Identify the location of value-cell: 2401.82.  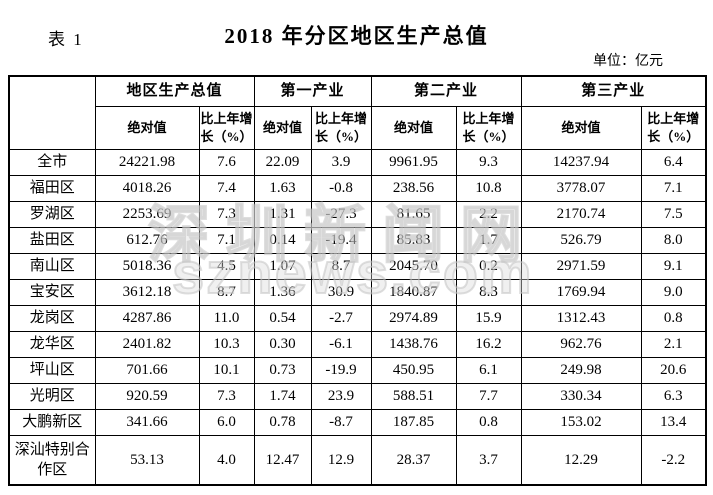
(147, 344).